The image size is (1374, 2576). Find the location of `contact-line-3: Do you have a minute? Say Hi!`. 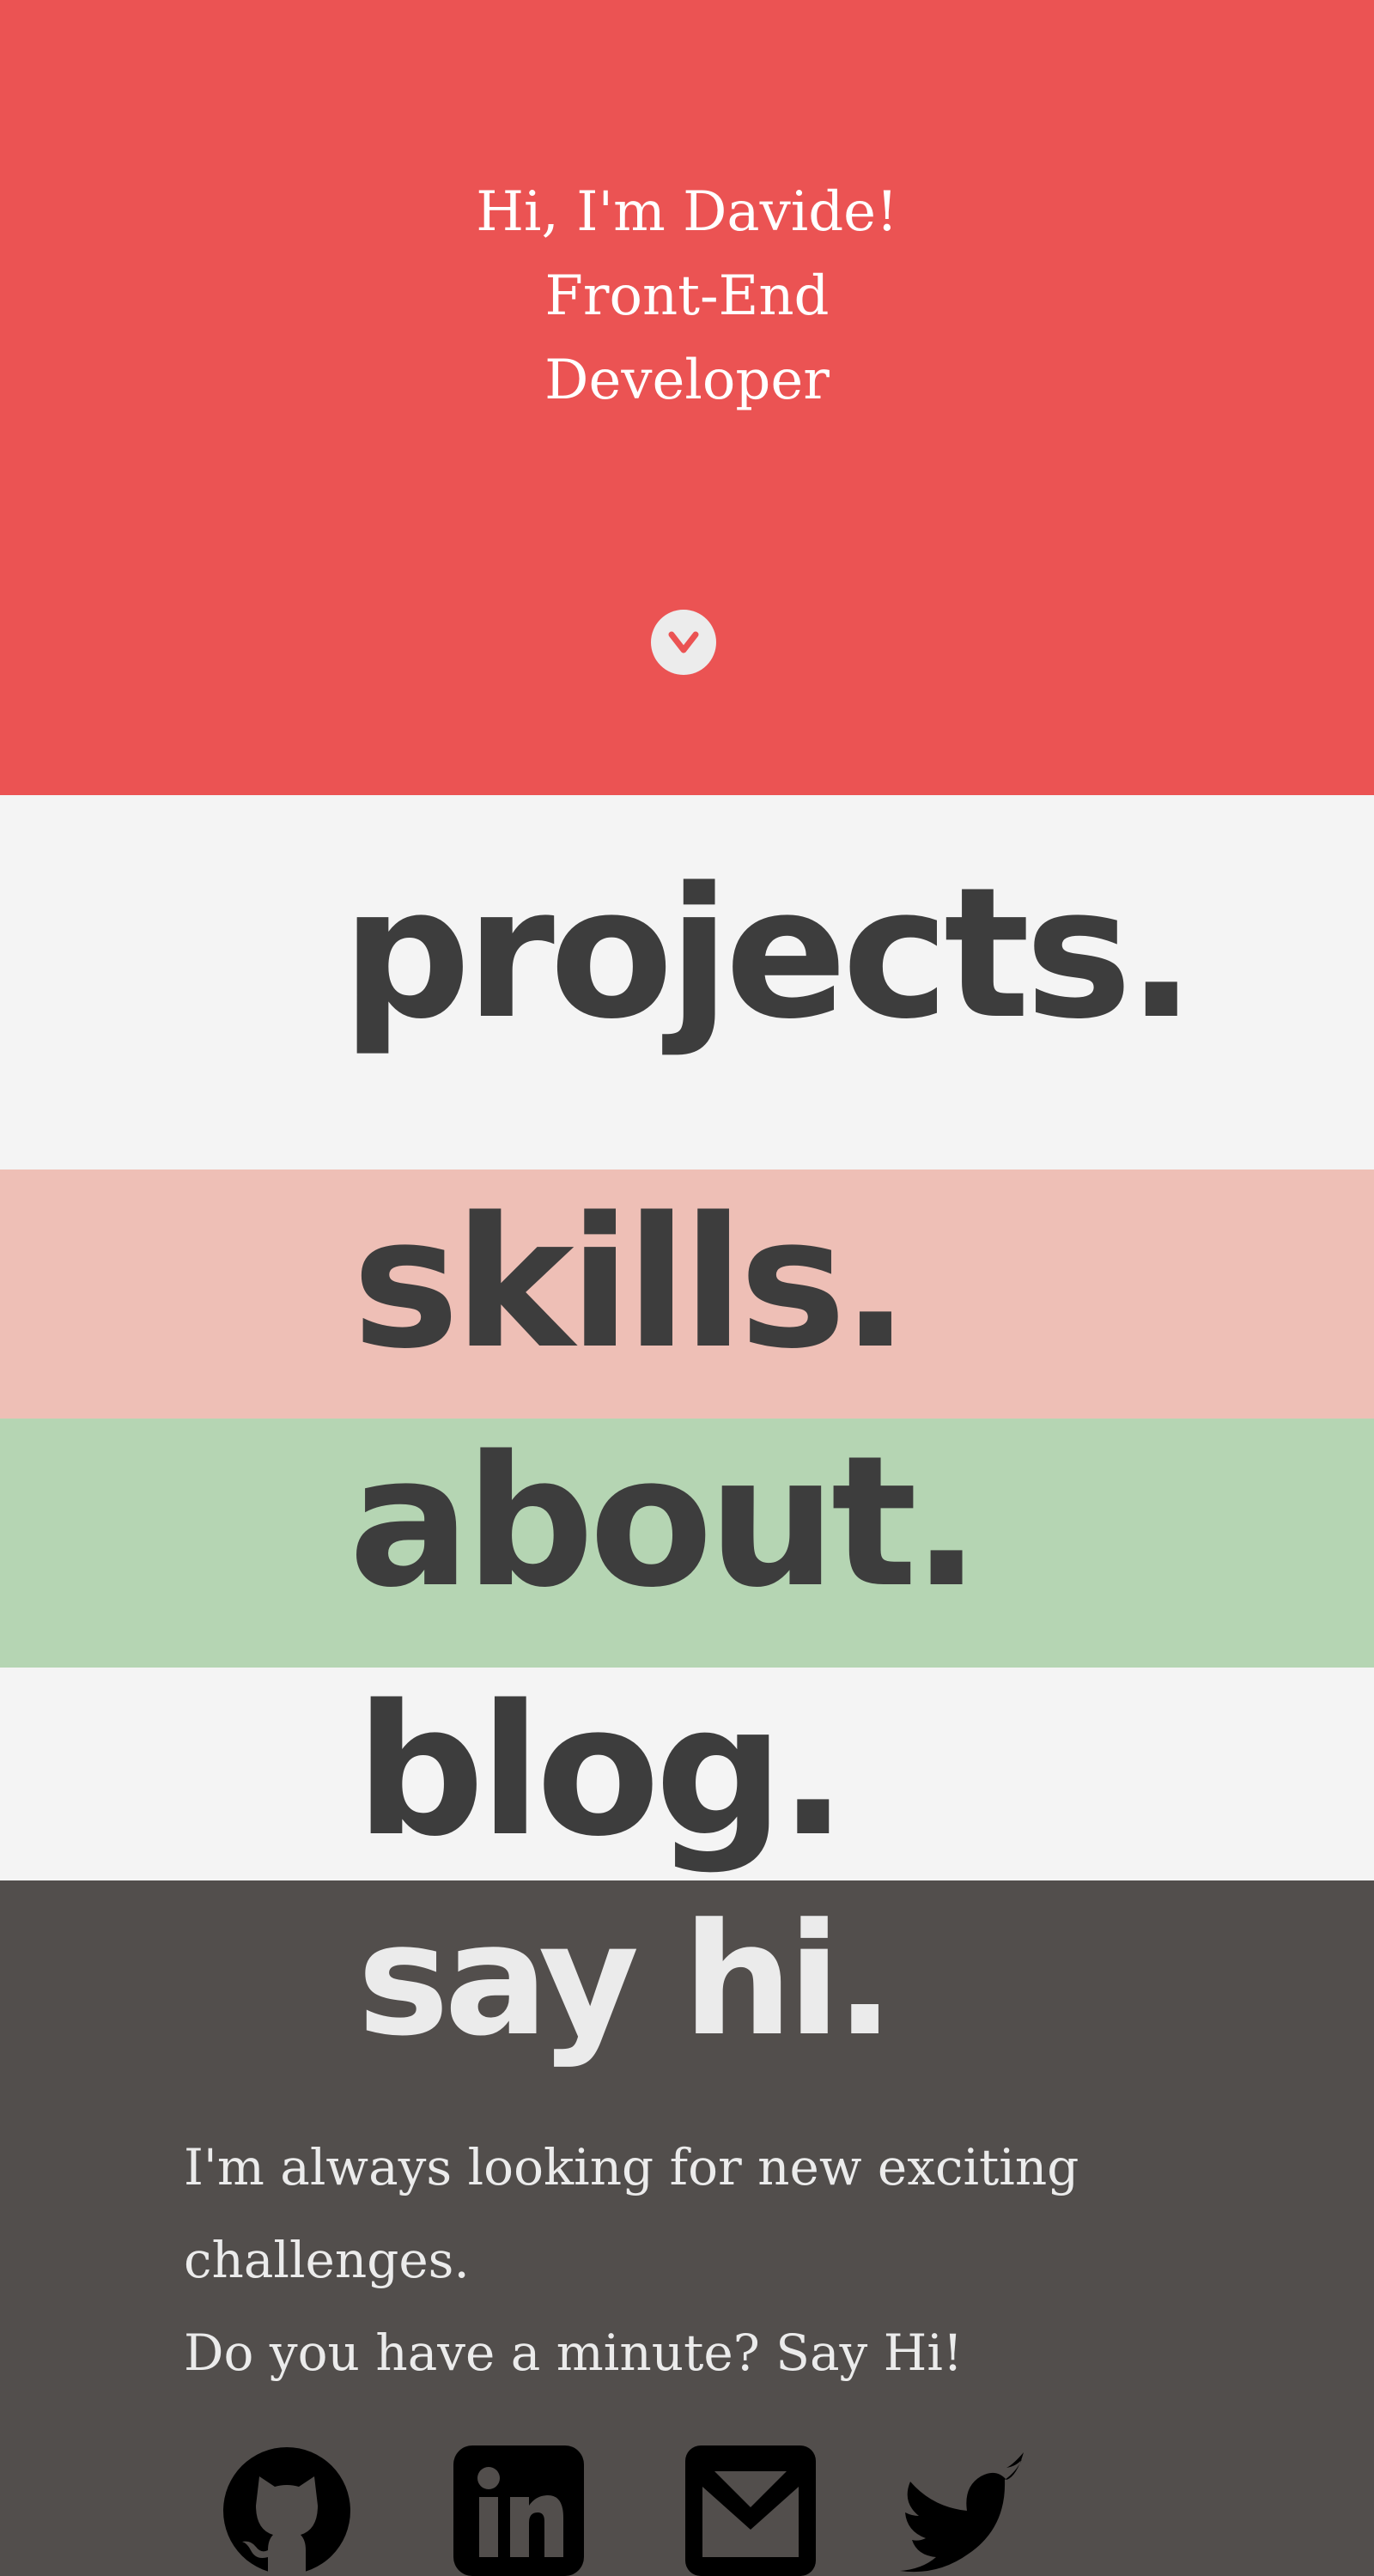

contact-line-3: Do you have a minute? Say Hi! is located at coordinates (574, 2353).